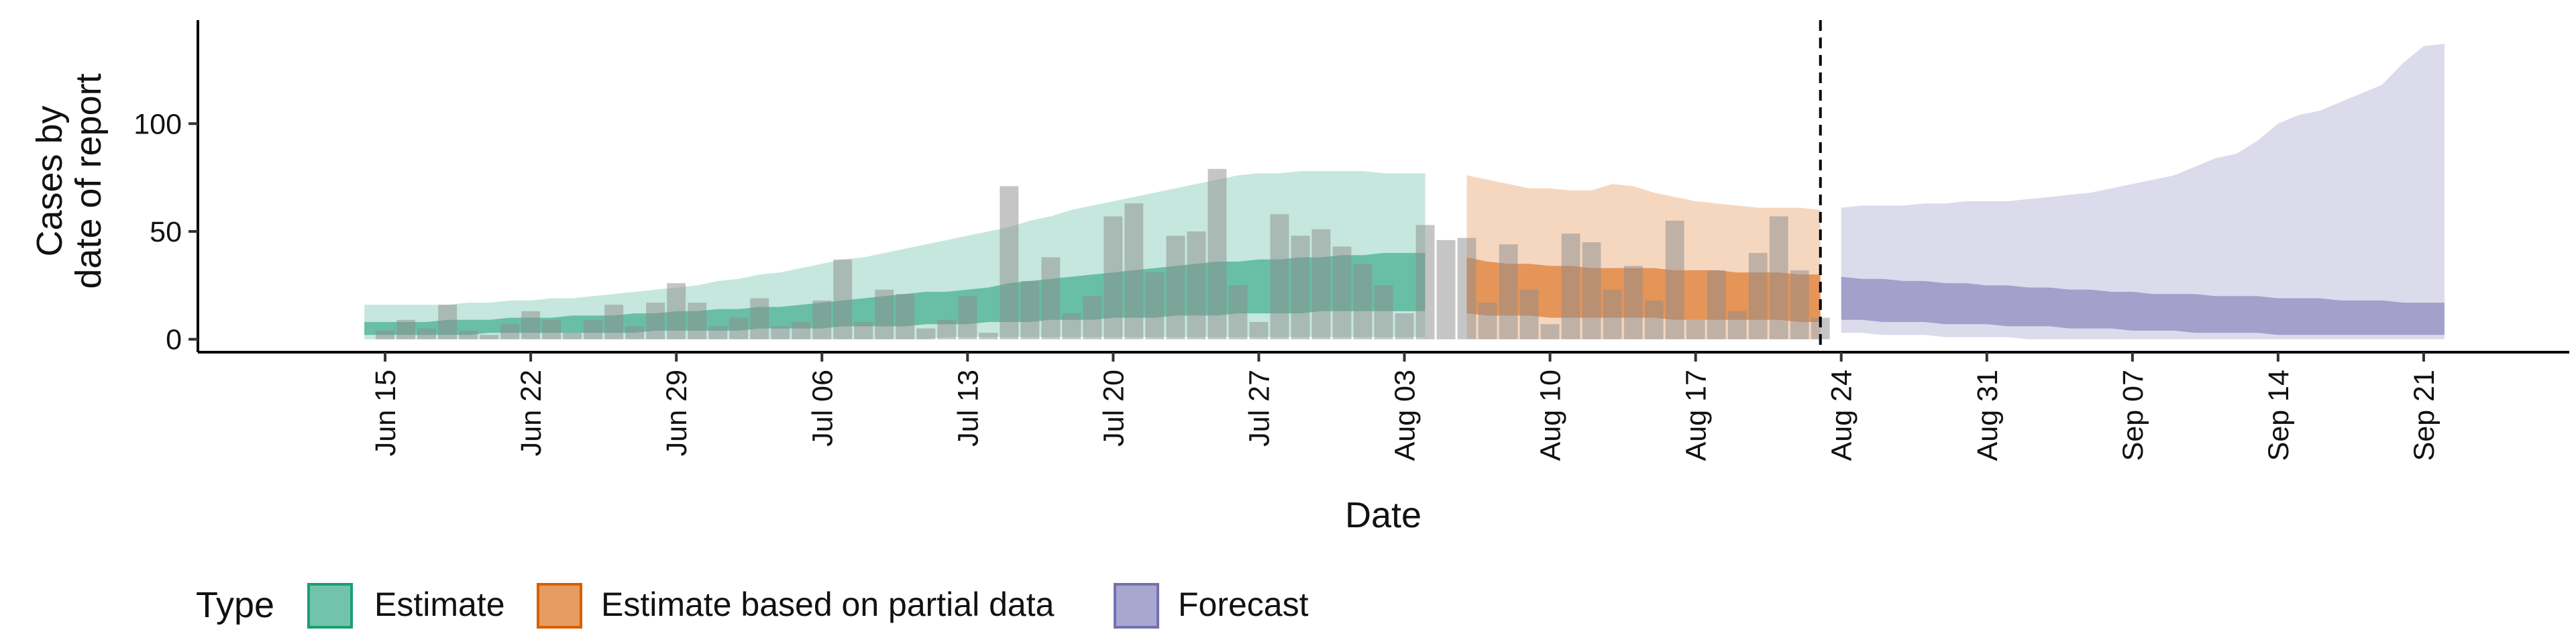 This screenshot has width=2576, height=644. I want to click on legend-swatch-forecast, so click(1136, 606).